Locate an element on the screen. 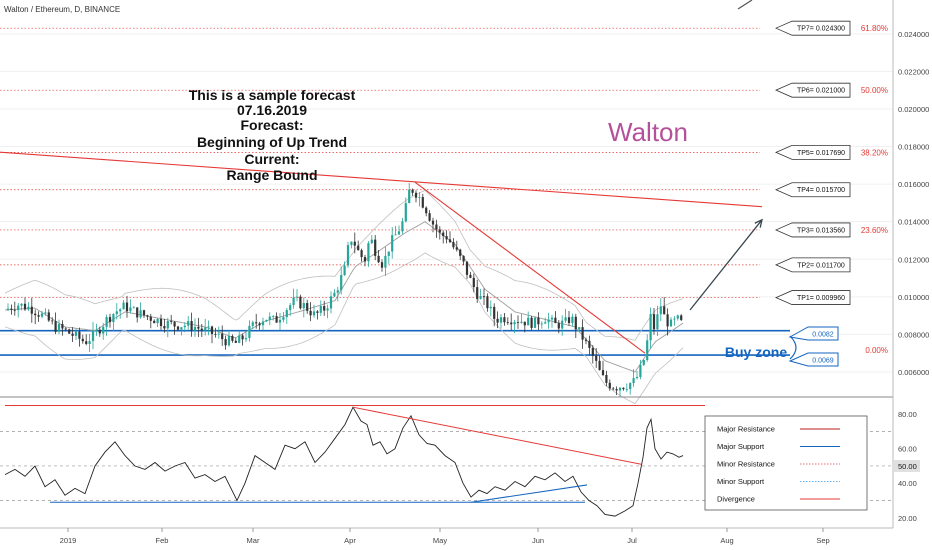 The image size is (932, 550). forecast-line-3: Forecast: is located at coordinates (271, 125).